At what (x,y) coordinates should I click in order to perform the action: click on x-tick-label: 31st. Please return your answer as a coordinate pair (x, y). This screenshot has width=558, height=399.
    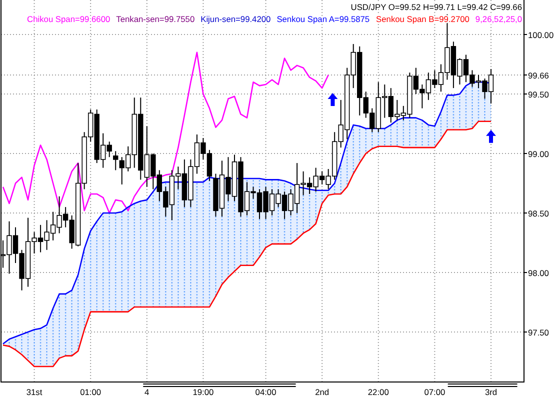
    Looking at the image, I should click on (34, 392).